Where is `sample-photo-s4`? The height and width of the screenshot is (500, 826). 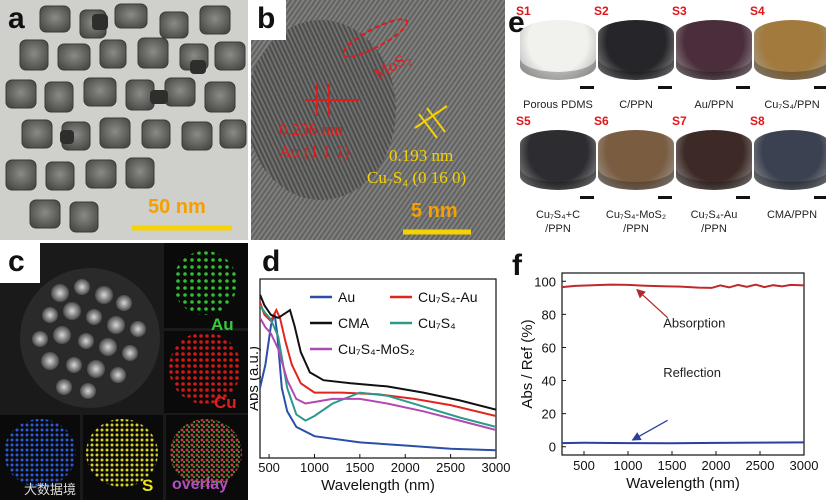 sample-photo-s4 is located at coordinates (790, 50).